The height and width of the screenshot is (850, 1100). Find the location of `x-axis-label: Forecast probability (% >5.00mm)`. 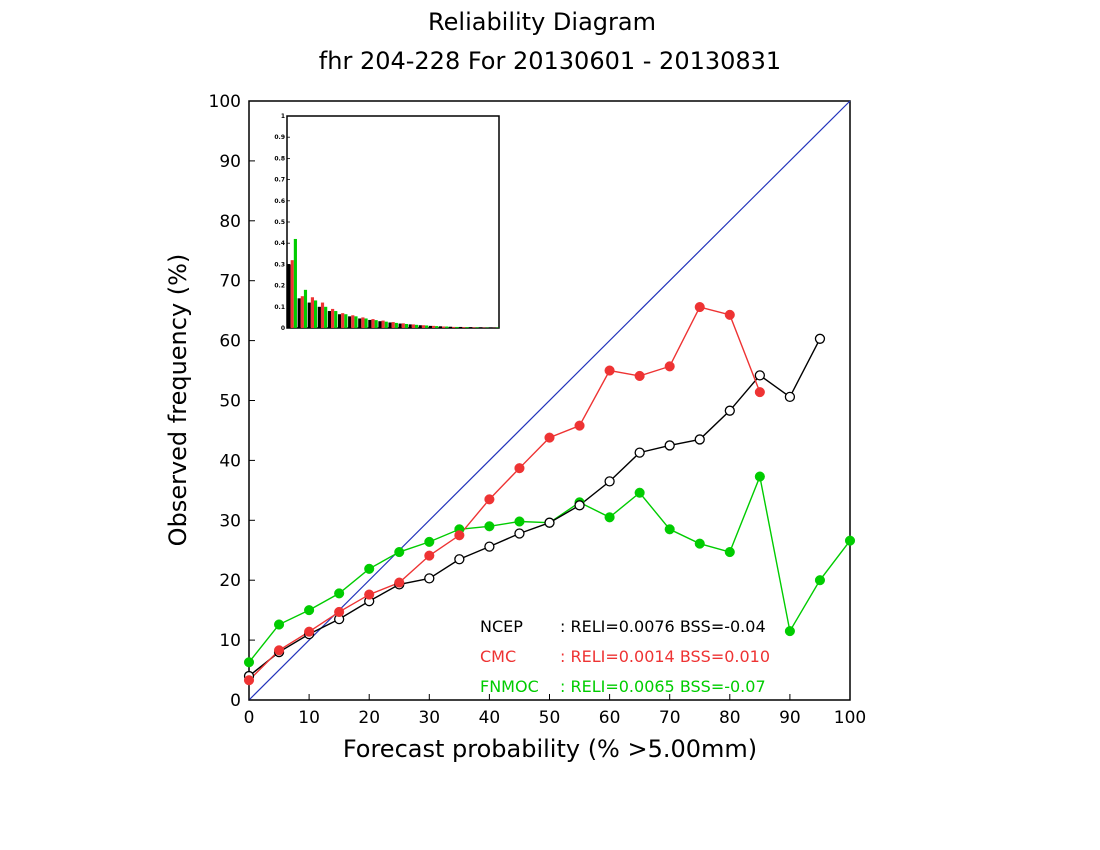

x-axis-label: Forecast probability (% >5.00mm) is located at coordinates (550, 749).